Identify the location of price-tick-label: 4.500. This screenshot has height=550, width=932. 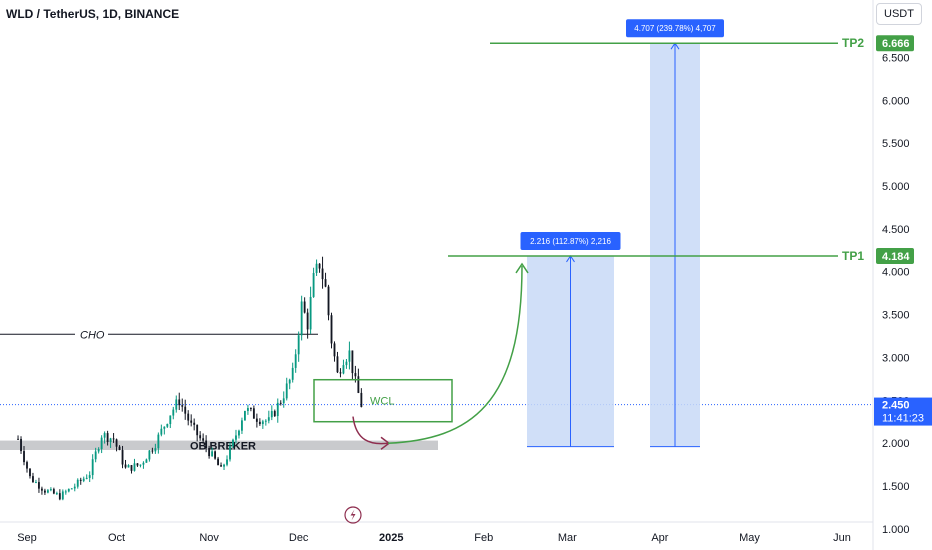
(896, 230).